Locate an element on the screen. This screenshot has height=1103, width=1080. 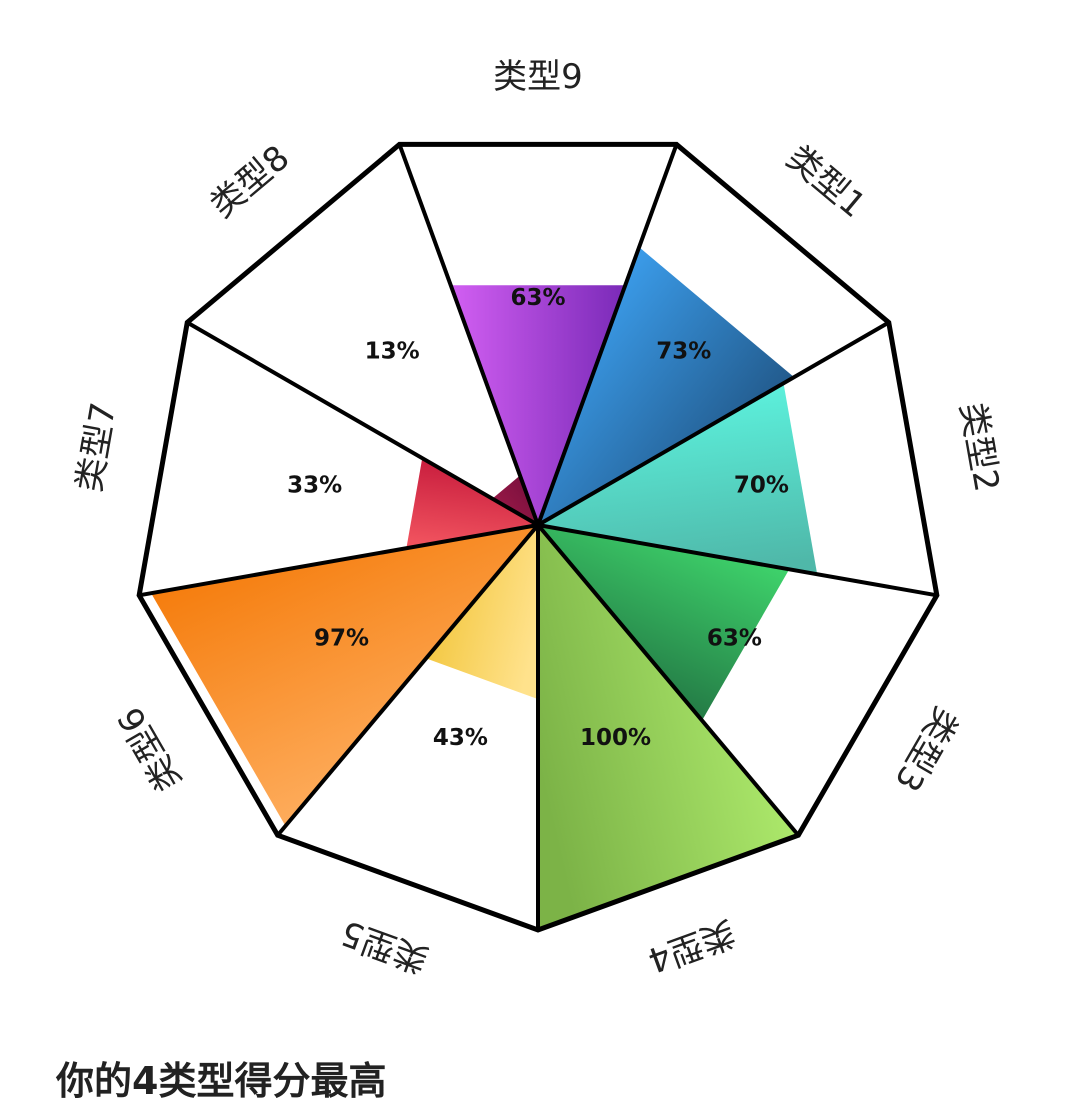
value-label: 73% is located at coordinates (683, 351).